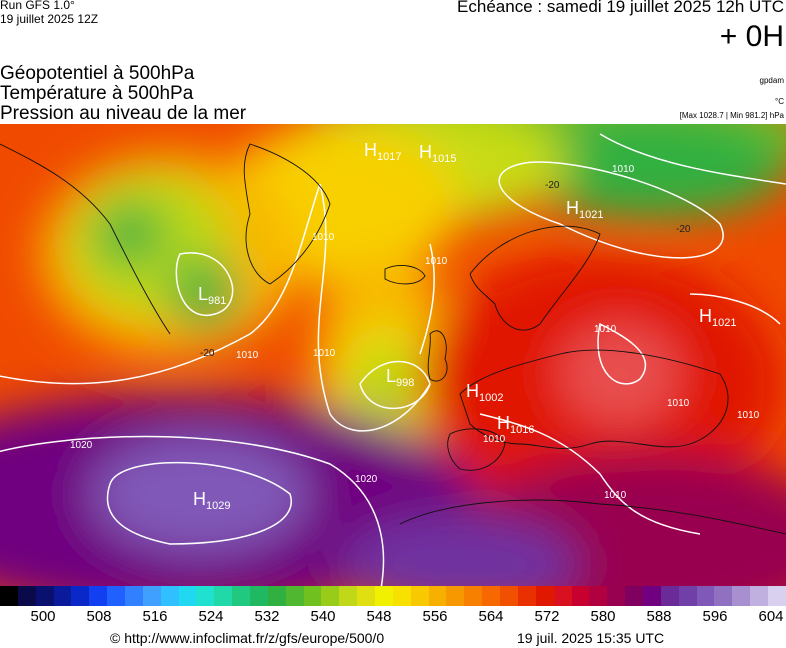 The height and width of the screenshot is (648, 786). What do you see at coordinates (547, 616) in the screenshot?
I see `colorbar-tick: 572` at bounding box center [547, 616].